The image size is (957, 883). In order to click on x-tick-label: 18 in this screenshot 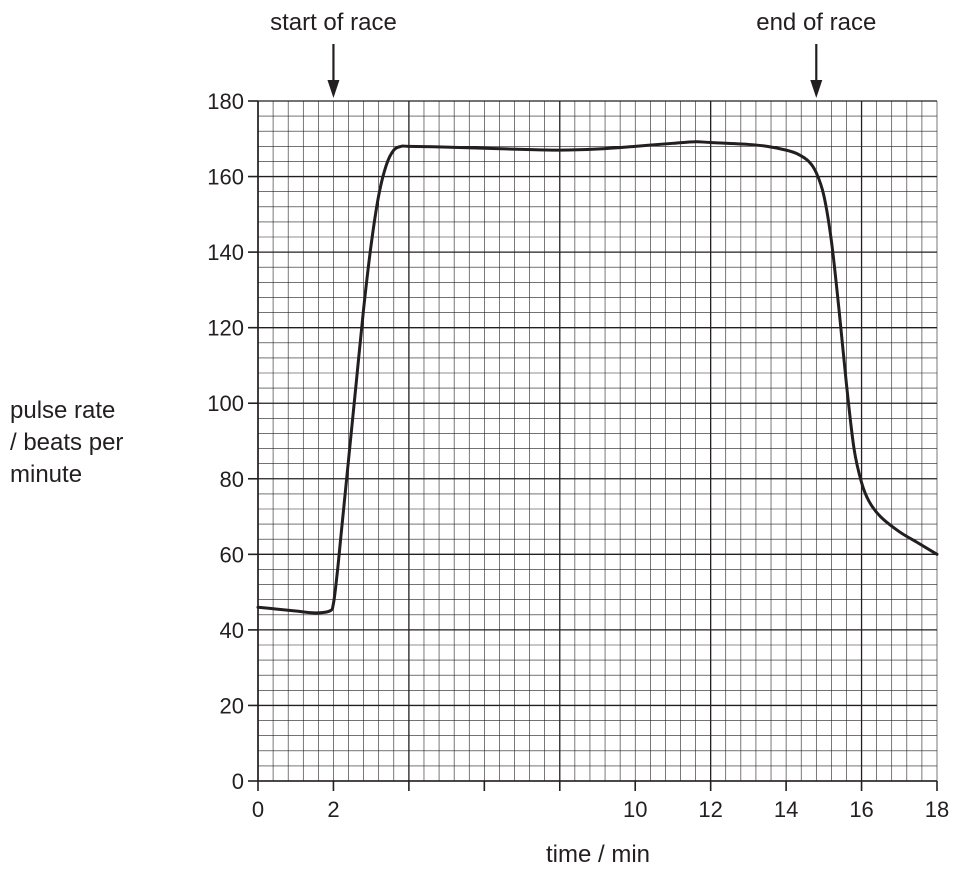, I will do `click(937, 809)`.